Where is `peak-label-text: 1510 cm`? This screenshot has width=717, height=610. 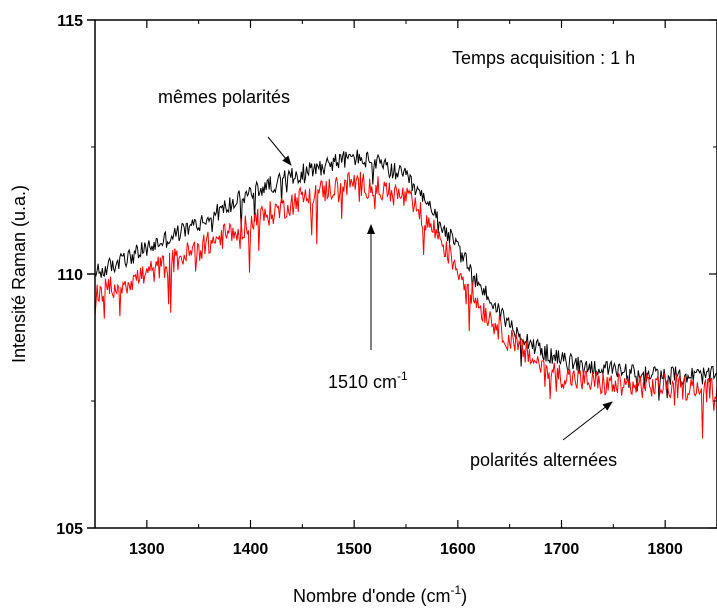
peak-label-text: 1510 cm is located at coordinates (362, 382).